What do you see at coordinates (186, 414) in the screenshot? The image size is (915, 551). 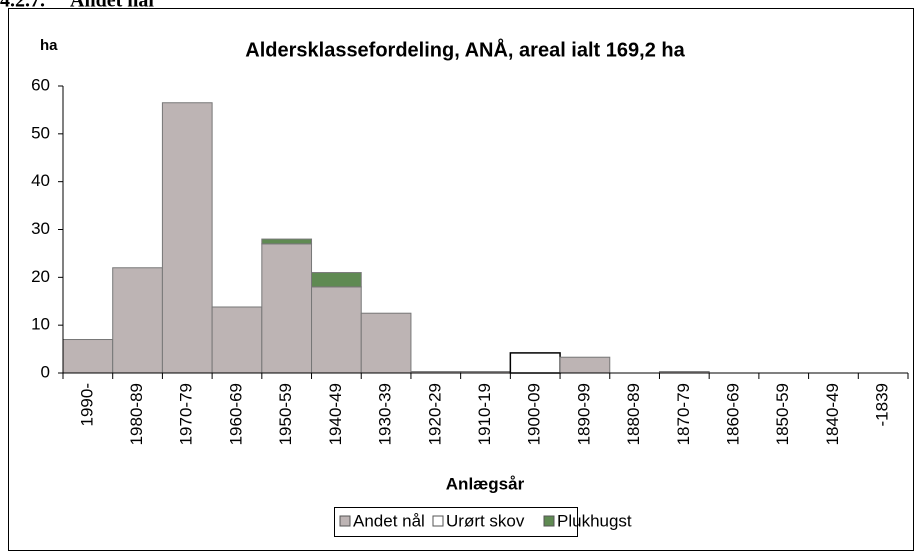 I see `x-tick-label: 1970-79` at bounding box center [186, 414].